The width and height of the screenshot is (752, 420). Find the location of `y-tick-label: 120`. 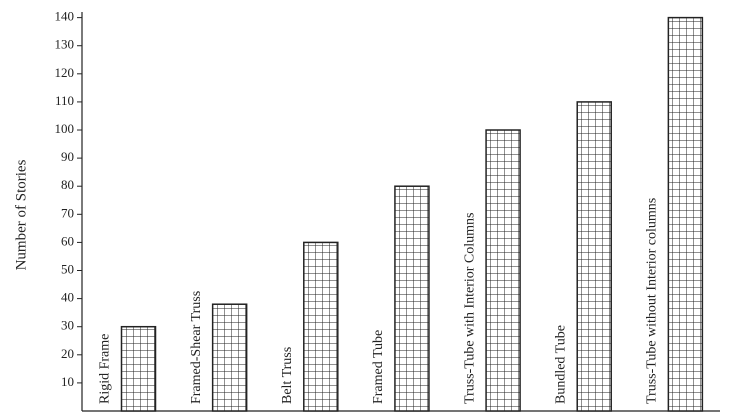

y-tick-label: 120 is located at coordinates (65, 72).